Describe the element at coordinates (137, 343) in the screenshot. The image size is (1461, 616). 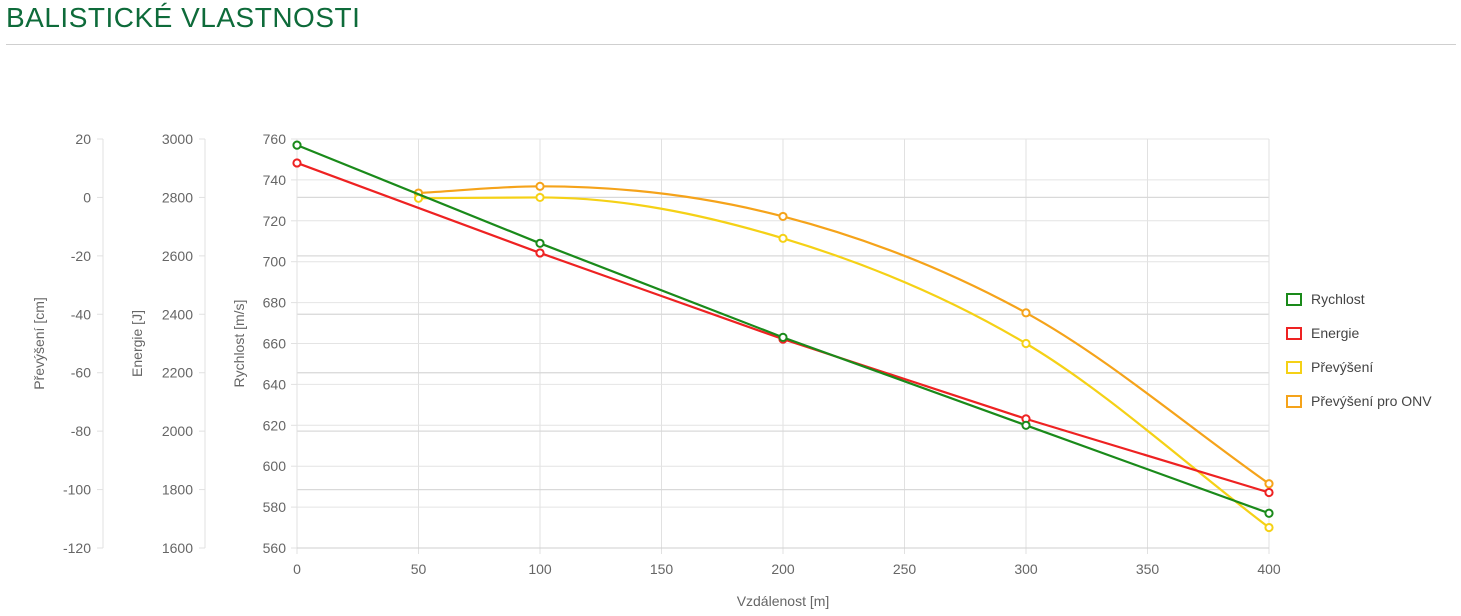
I see `energie-axis-title: Energie [J]` at that location.